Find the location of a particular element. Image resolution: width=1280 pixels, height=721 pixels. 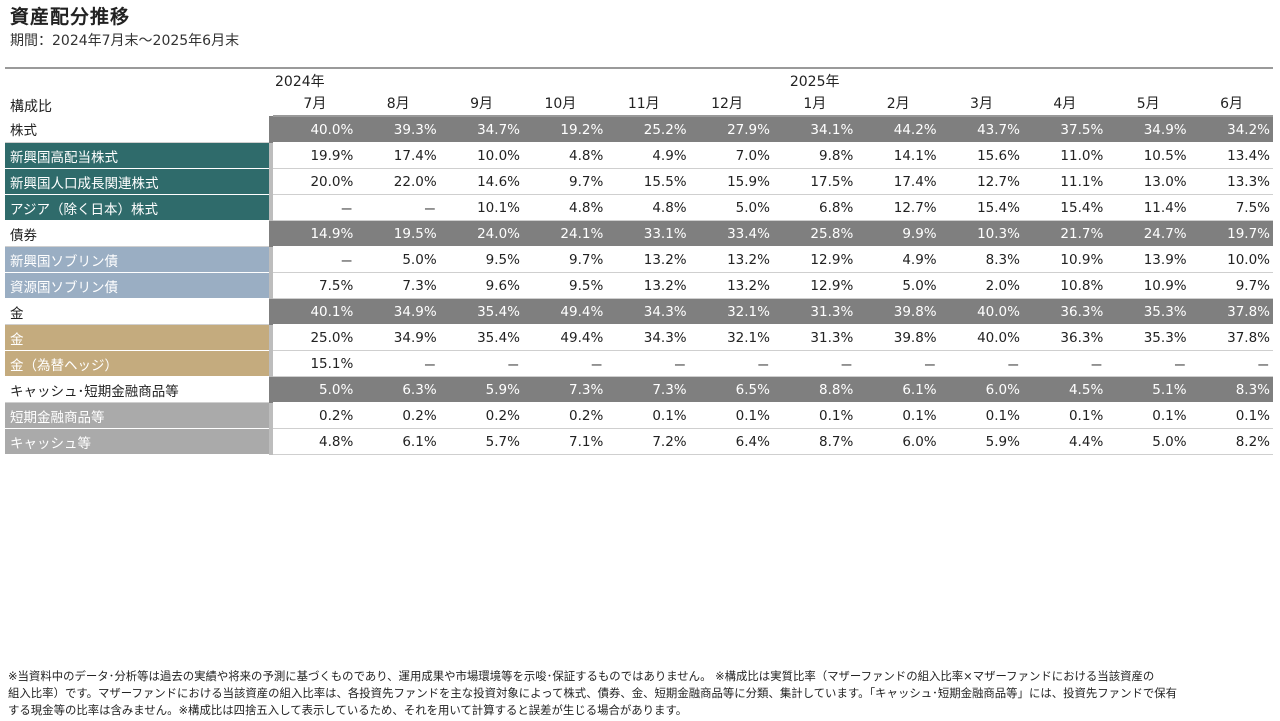

value-cell: 34.1% is located at coordinates (814, 129).